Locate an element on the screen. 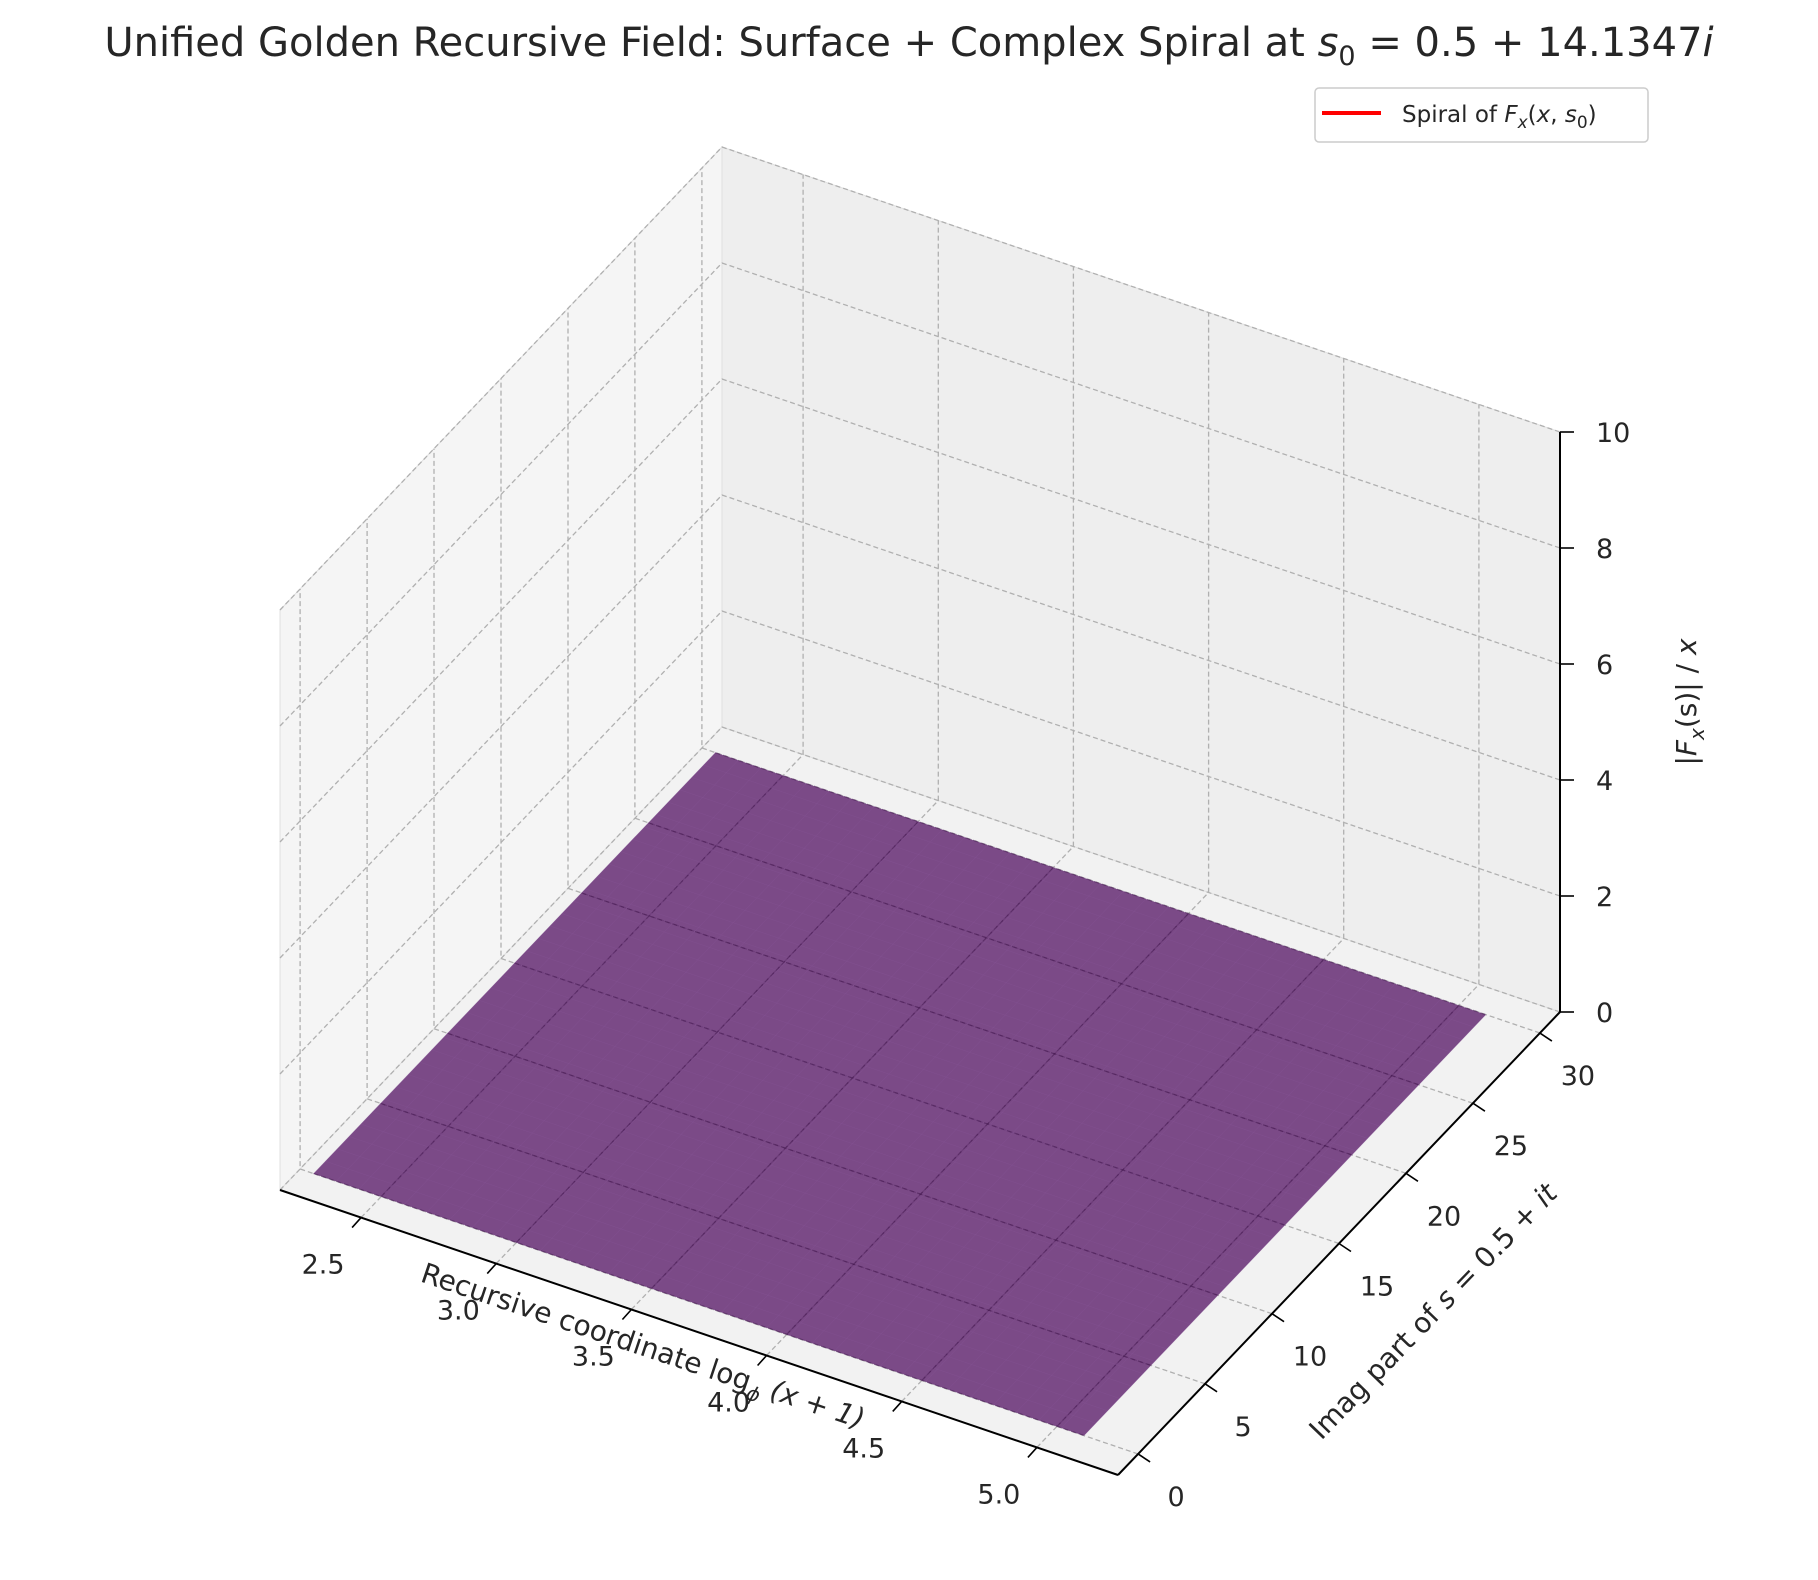 The height and width of the screenshot is (1580, 1818). legend: Spiral of Fx(x, s0) is located at coordinates (1481, 115).